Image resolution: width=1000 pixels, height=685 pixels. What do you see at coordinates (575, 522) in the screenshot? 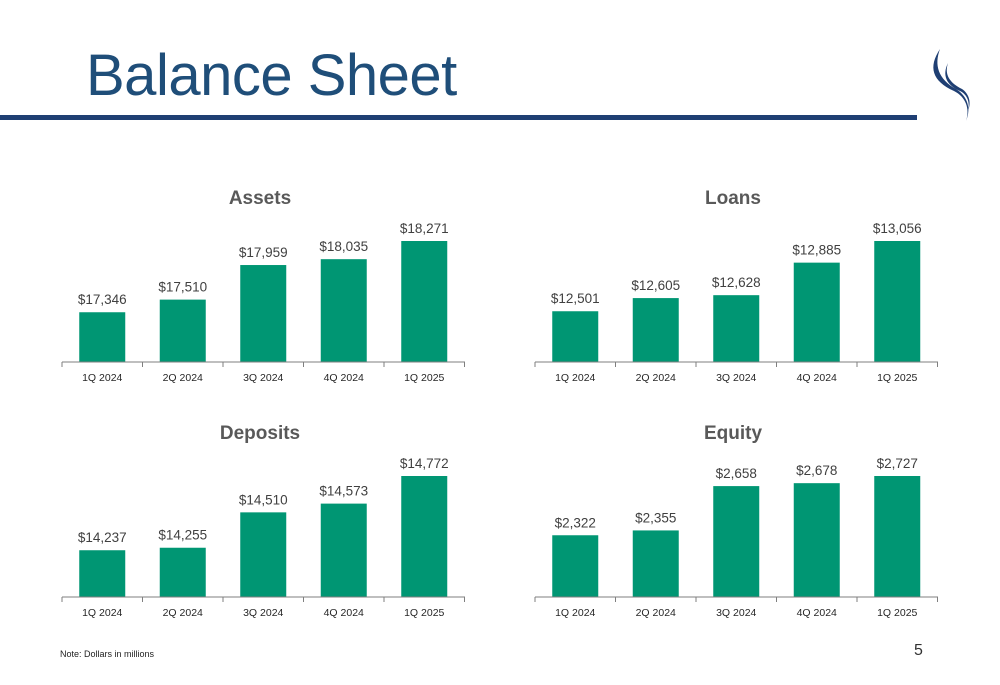
I see `data-label: $2,322` at bounding box center [575, 522].